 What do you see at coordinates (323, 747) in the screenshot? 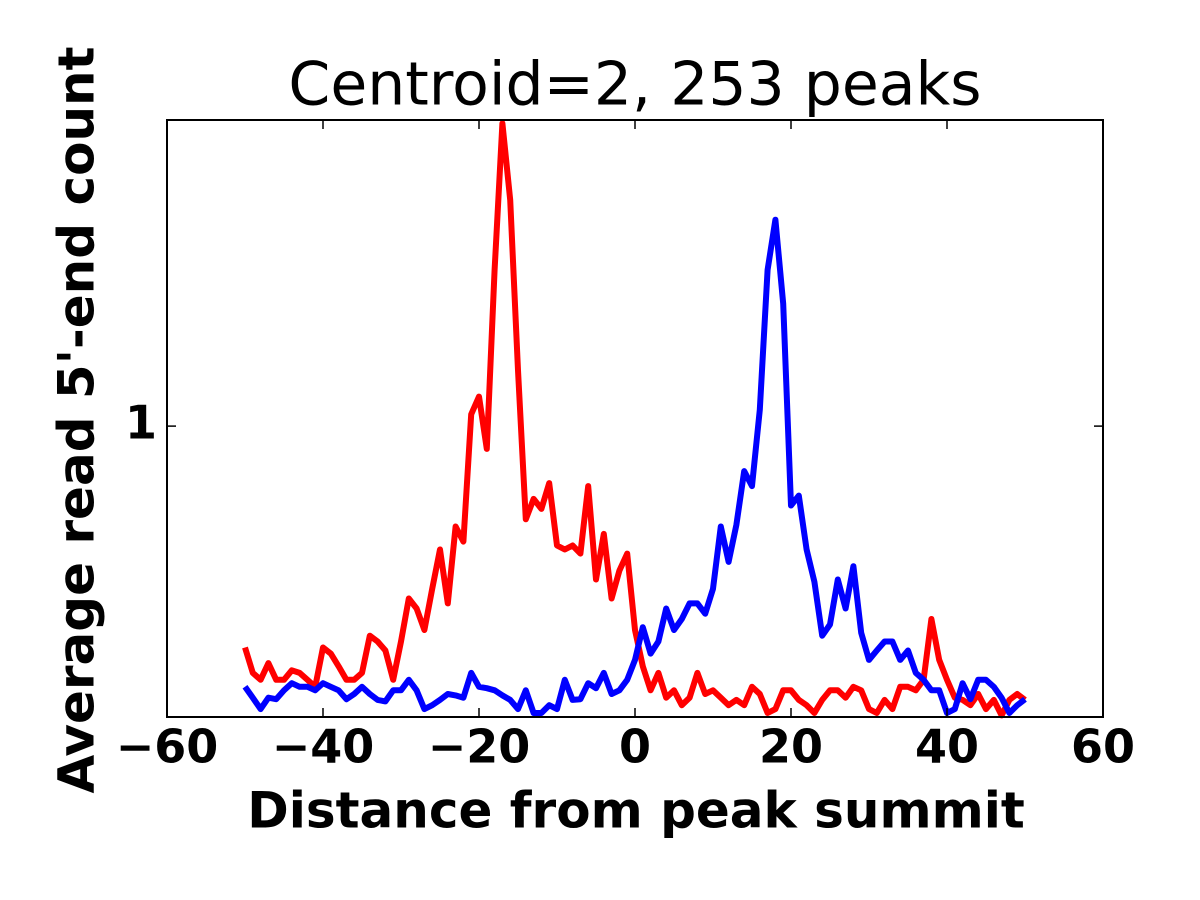
I see `x-tick-label: −40` at bounding box center [323, 747].